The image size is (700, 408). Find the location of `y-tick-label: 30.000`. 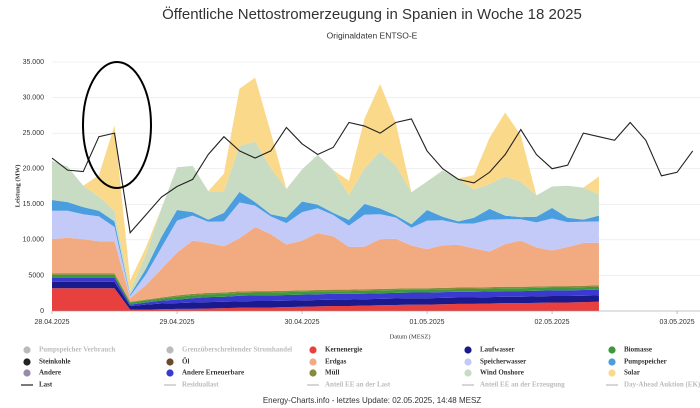

y-tick-label: 30.000 is located at coordinates (34, 97).